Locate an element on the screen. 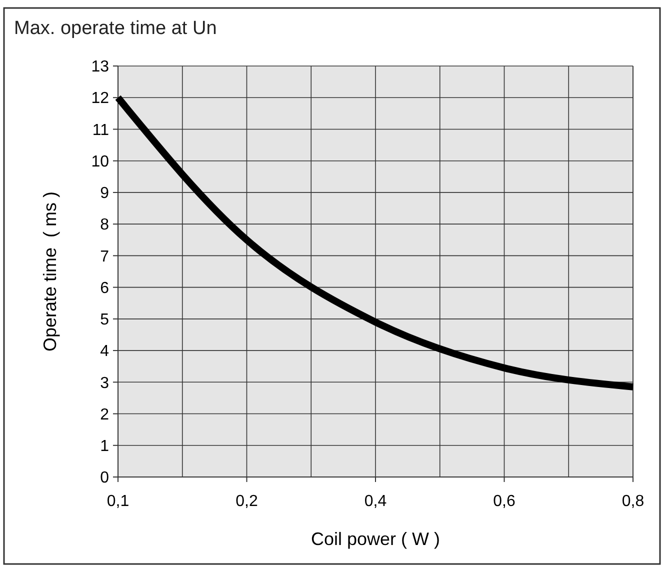 The height and width of the screenshot is (570, 669). y-tick-label: 7 is located at coordinates (105, 257).